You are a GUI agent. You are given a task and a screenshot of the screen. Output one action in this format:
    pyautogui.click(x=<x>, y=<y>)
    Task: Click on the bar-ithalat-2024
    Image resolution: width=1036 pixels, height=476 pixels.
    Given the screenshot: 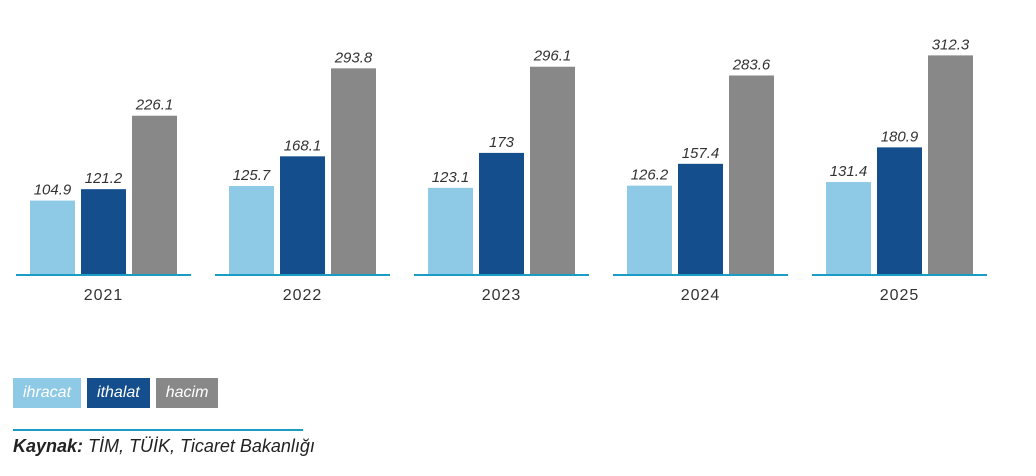 What is the action you would take?
    pyautogui.click(x=700, y=218)
    